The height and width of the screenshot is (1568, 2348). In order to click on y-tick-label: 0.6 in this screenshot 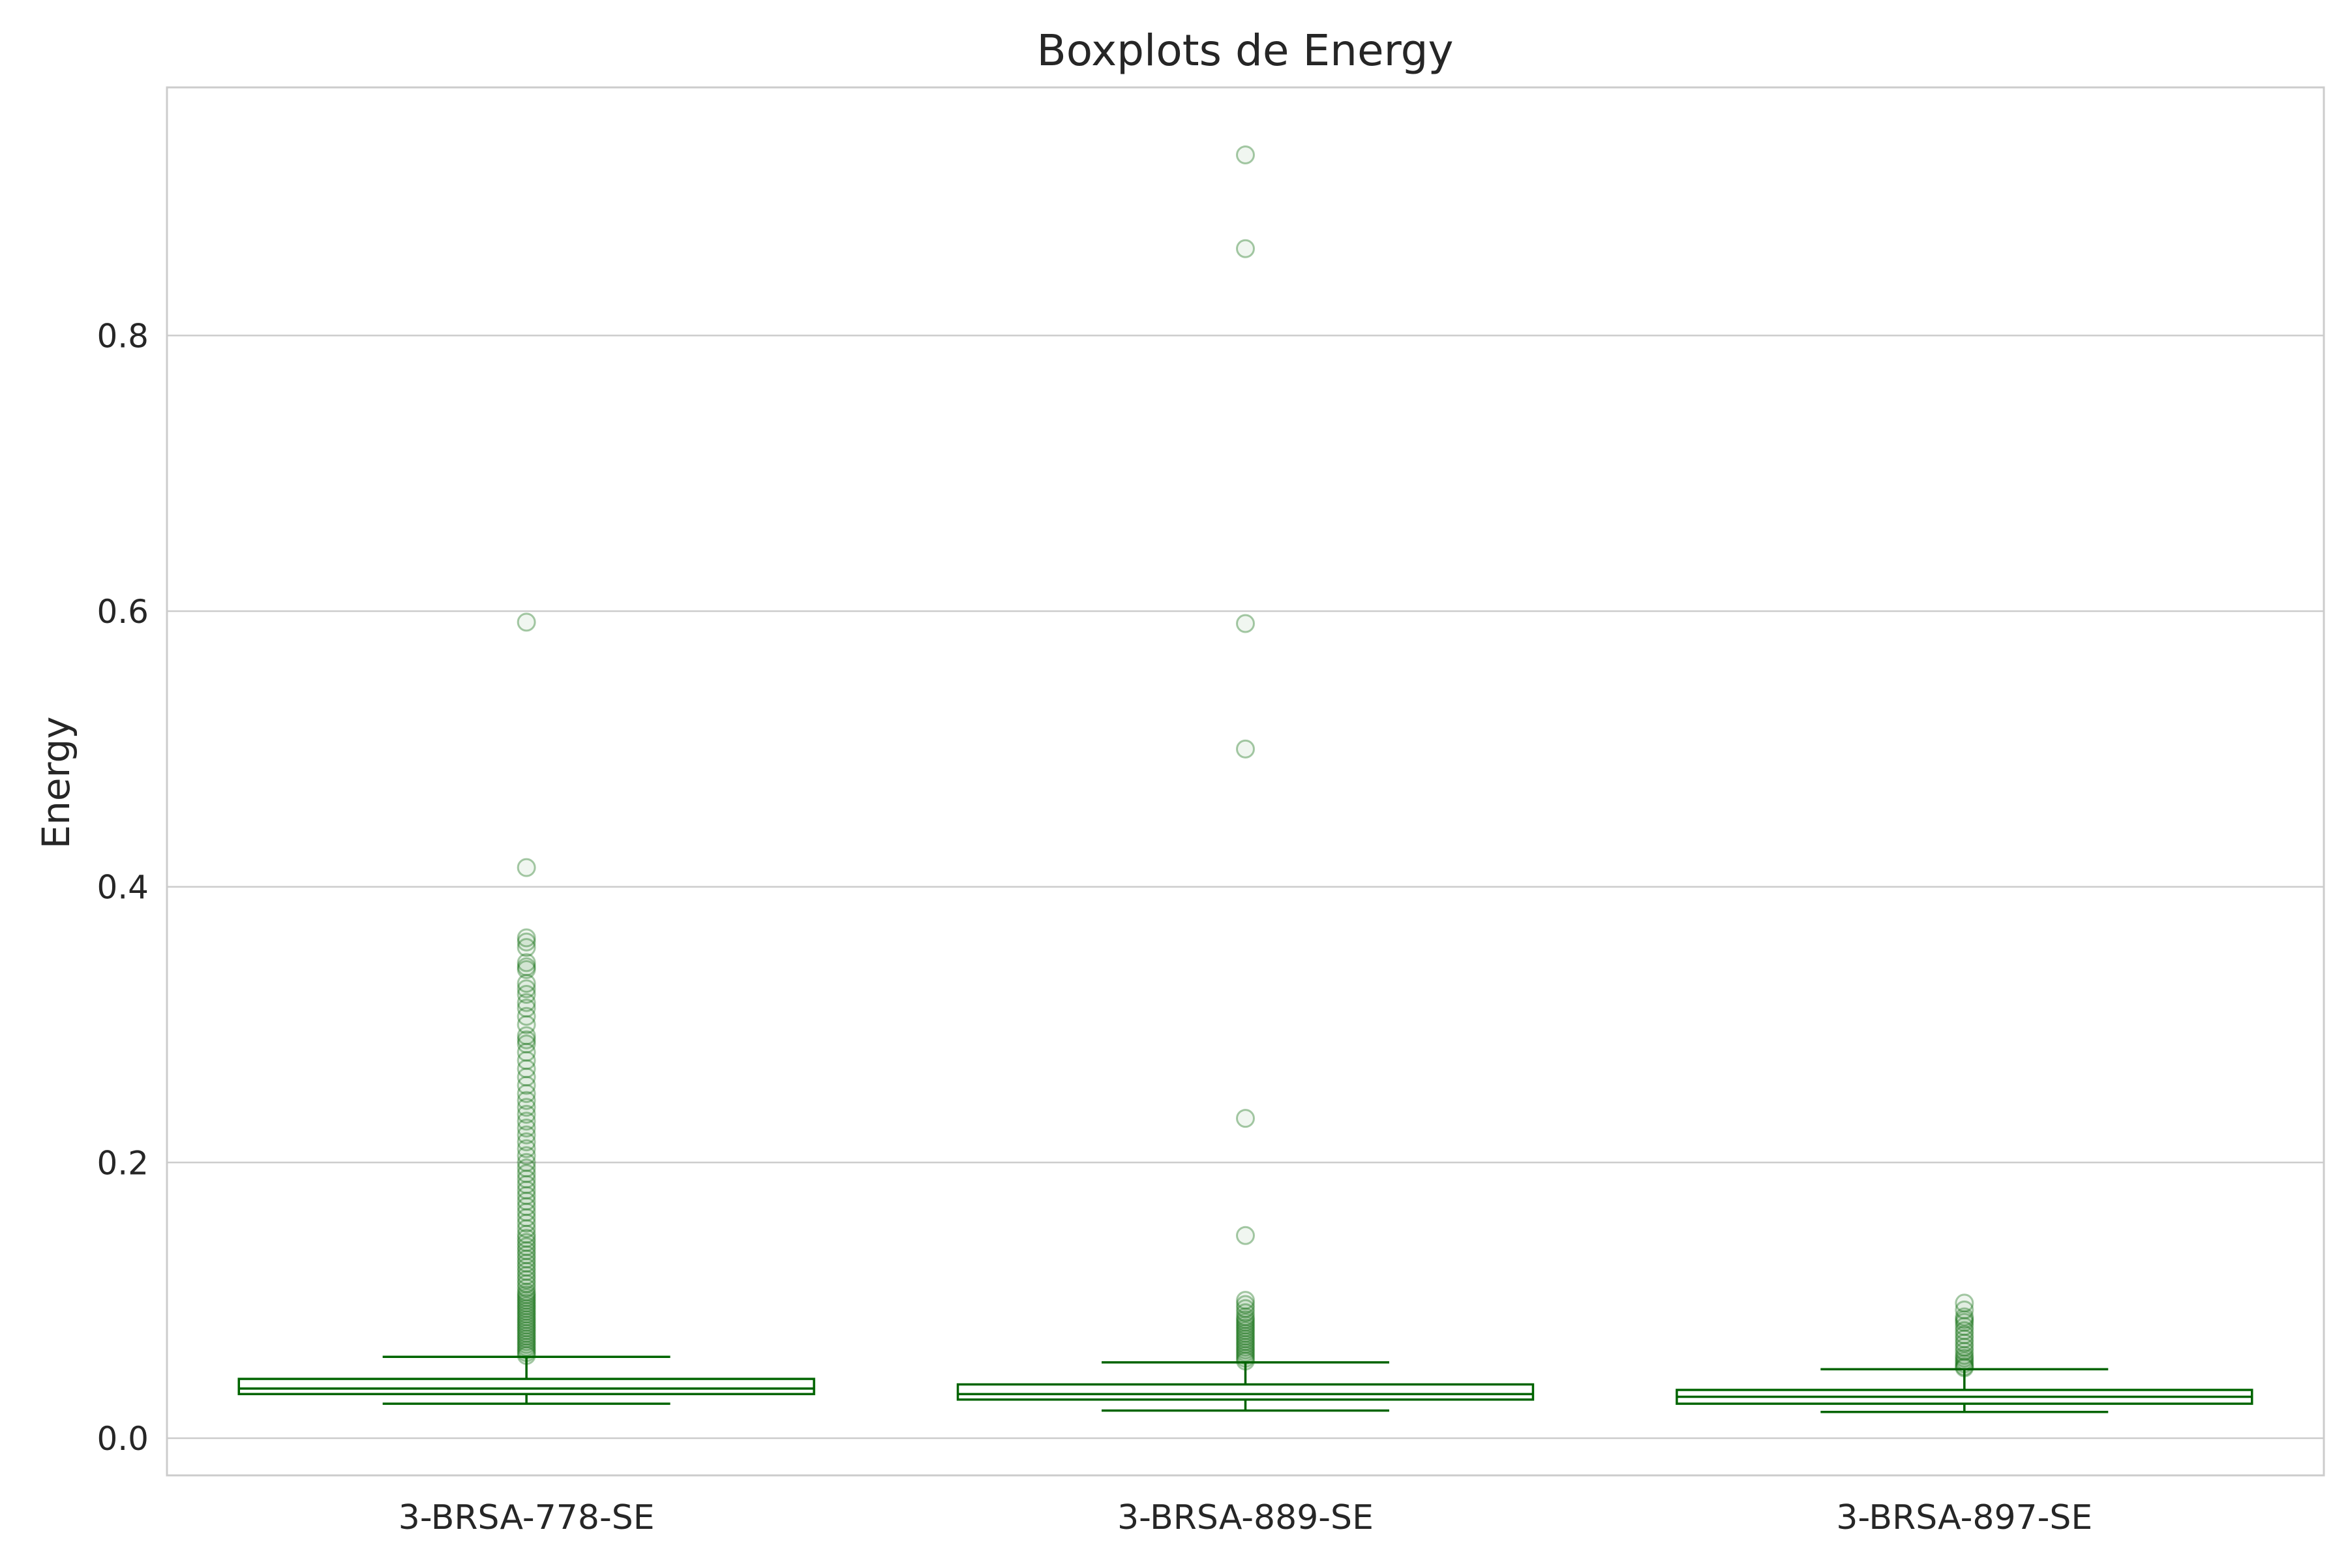, I will do `click(123, 612)`.